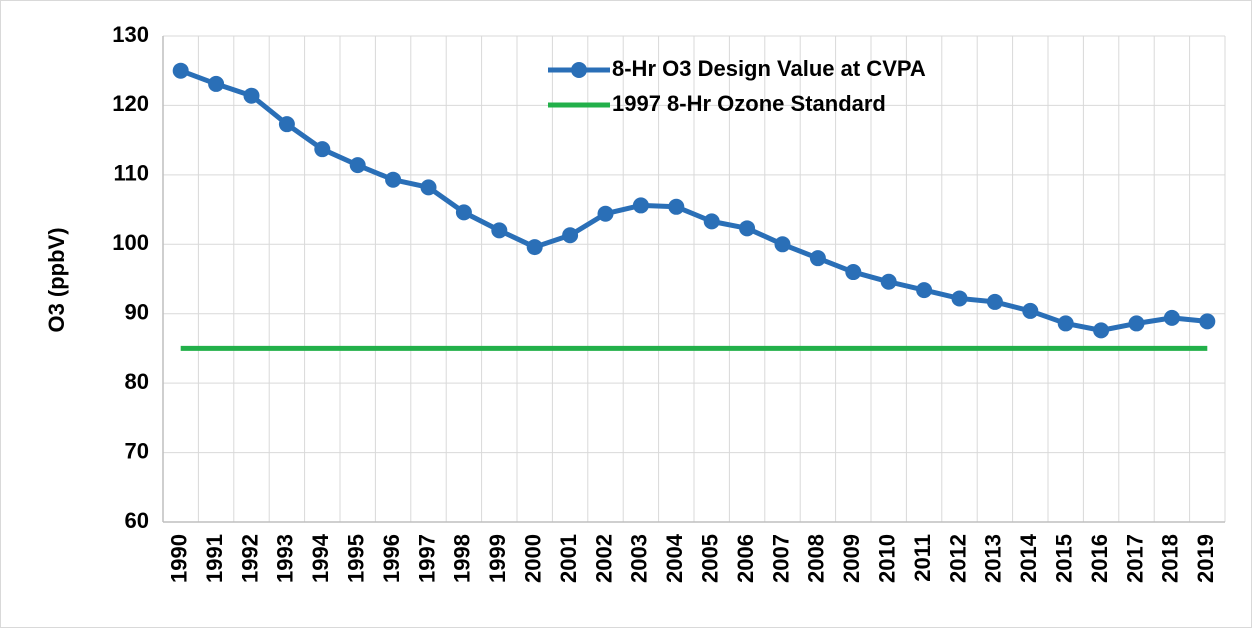 The width and height of the screenshot is (1252, 628). I want to click on y-tick-label: 80, so click(137, 381).